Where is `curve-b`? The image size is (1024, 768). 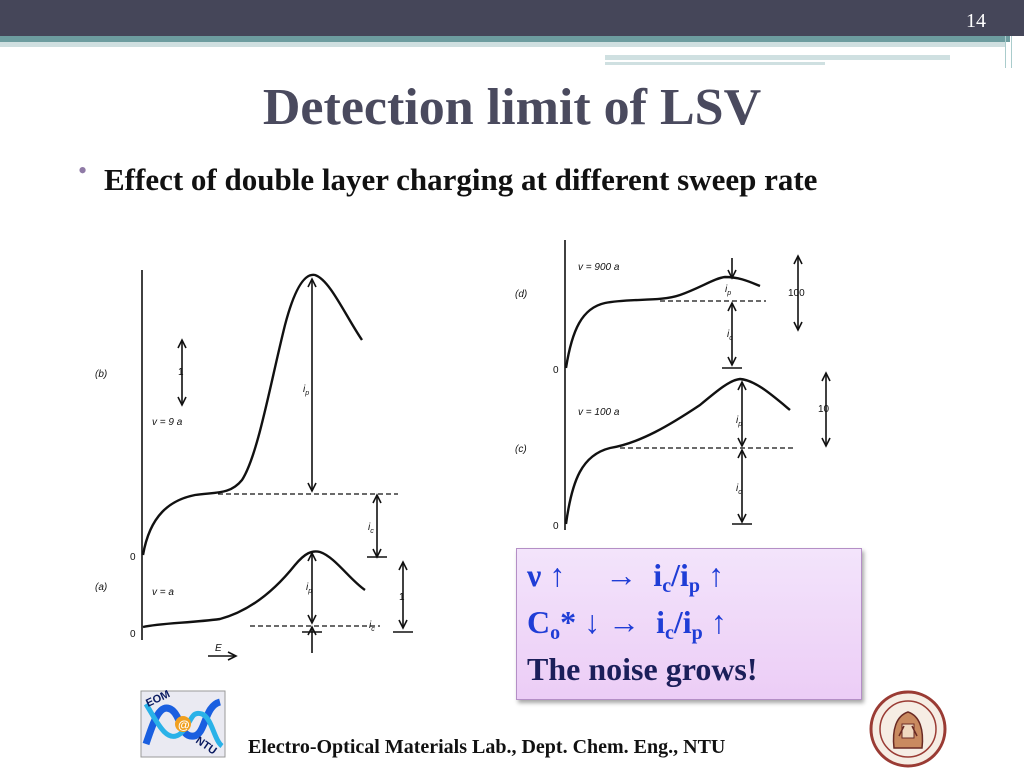
curve-b is located at coordinates (252, 414).